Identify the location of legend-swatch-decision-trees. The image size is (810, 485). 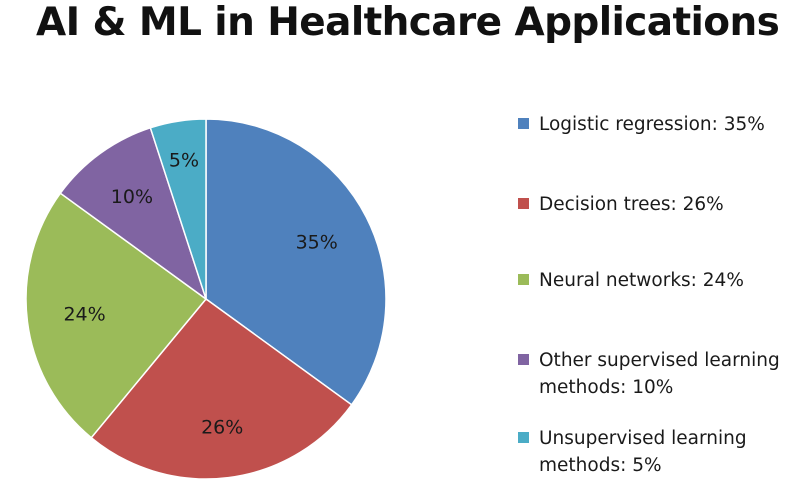
(523, 203).